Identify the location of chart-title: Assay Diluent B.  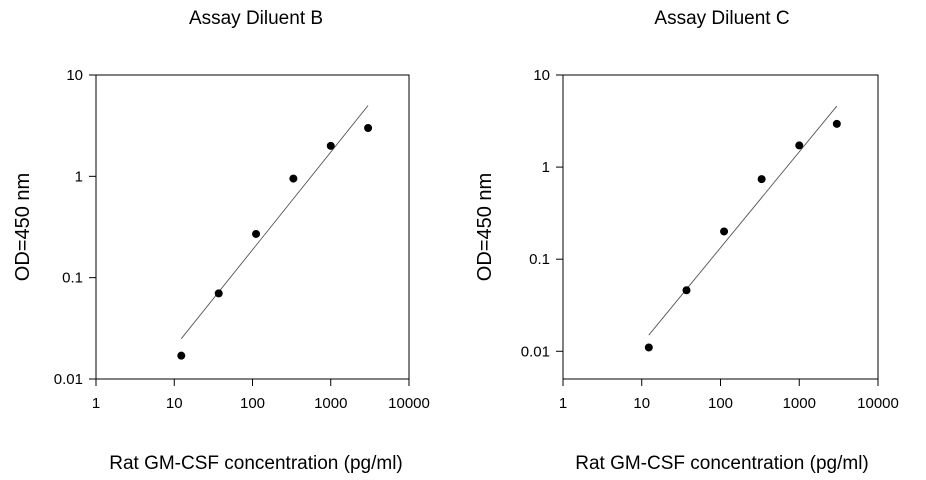
(256, 18).